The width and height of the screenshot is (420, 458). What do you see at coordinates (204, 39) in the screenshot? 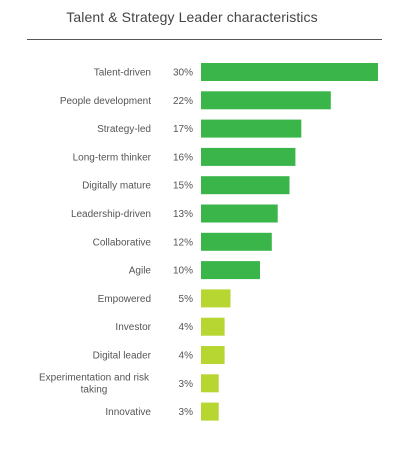
I see `title-divider` at bounding box center [204, 39].